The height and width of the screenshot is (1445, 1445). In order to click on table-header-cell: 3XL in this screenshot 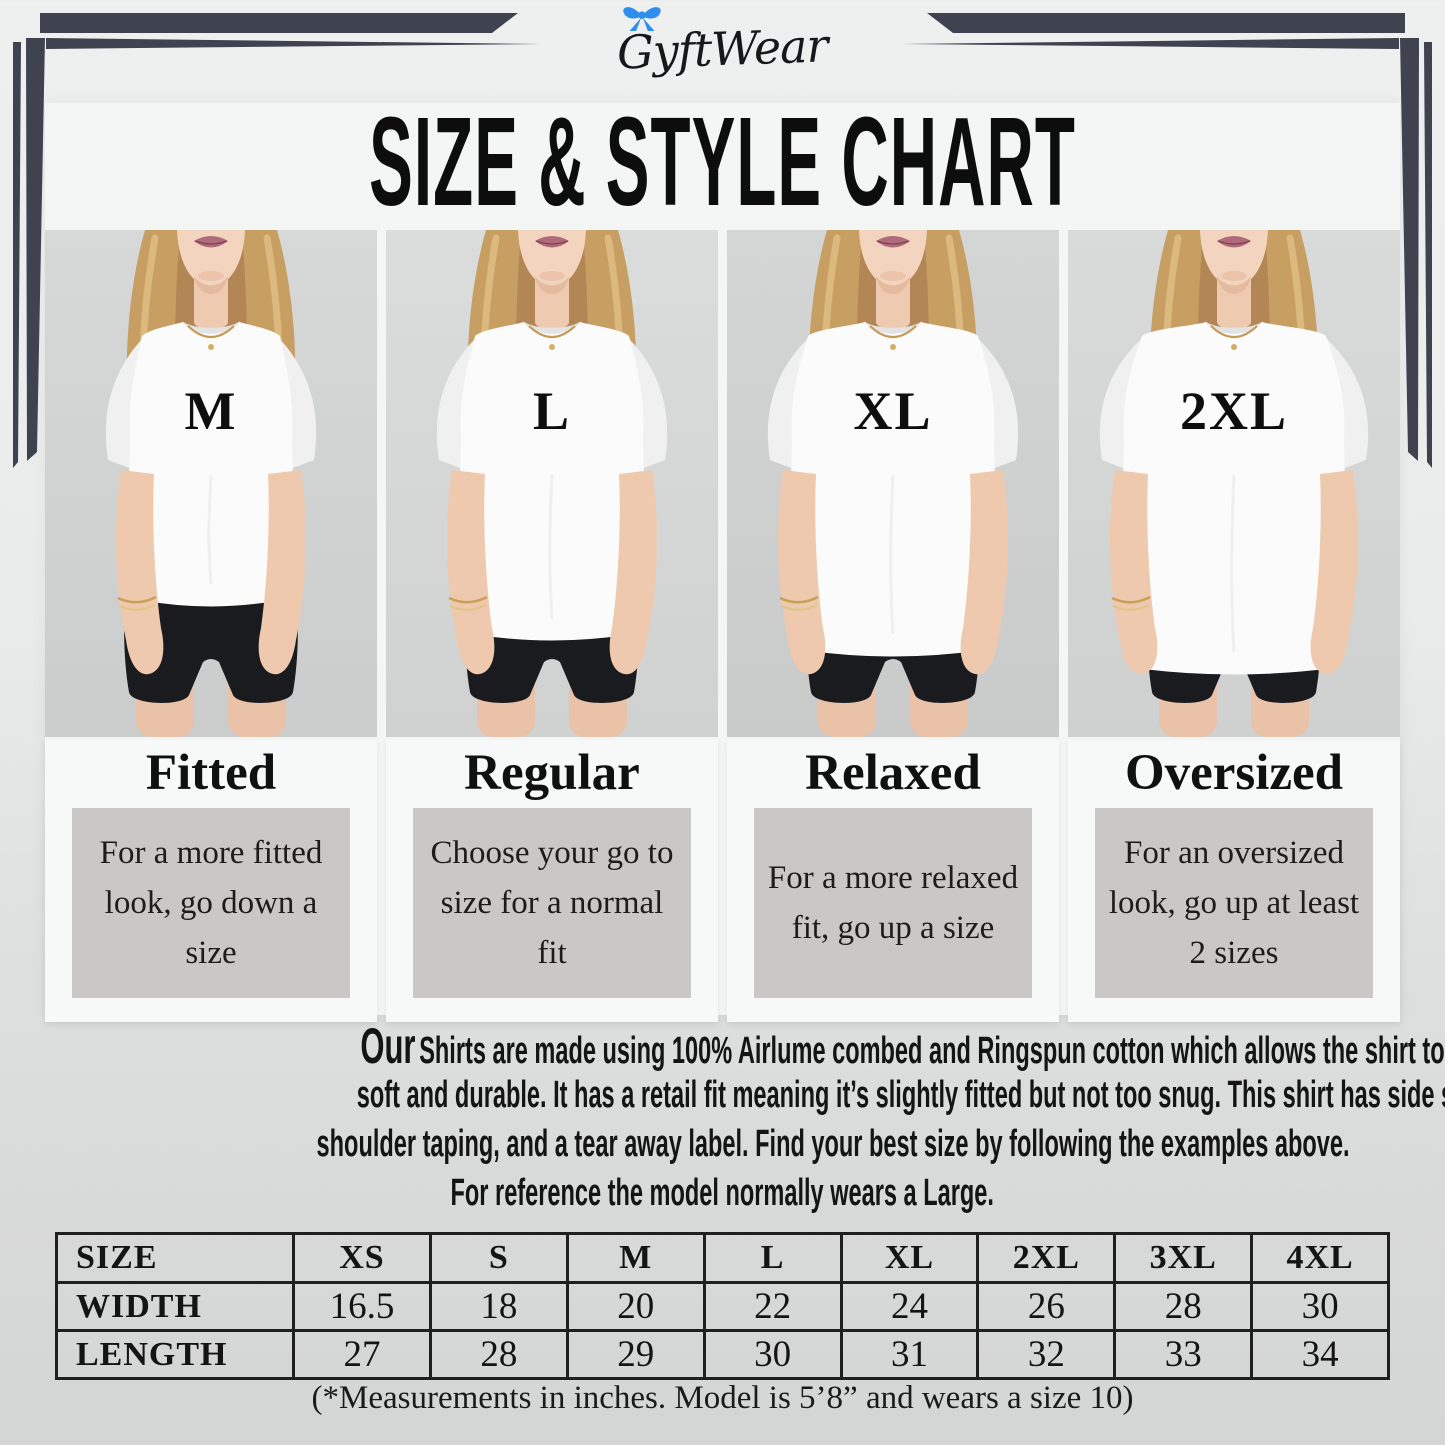, I will do `click(1183, 1258)`.